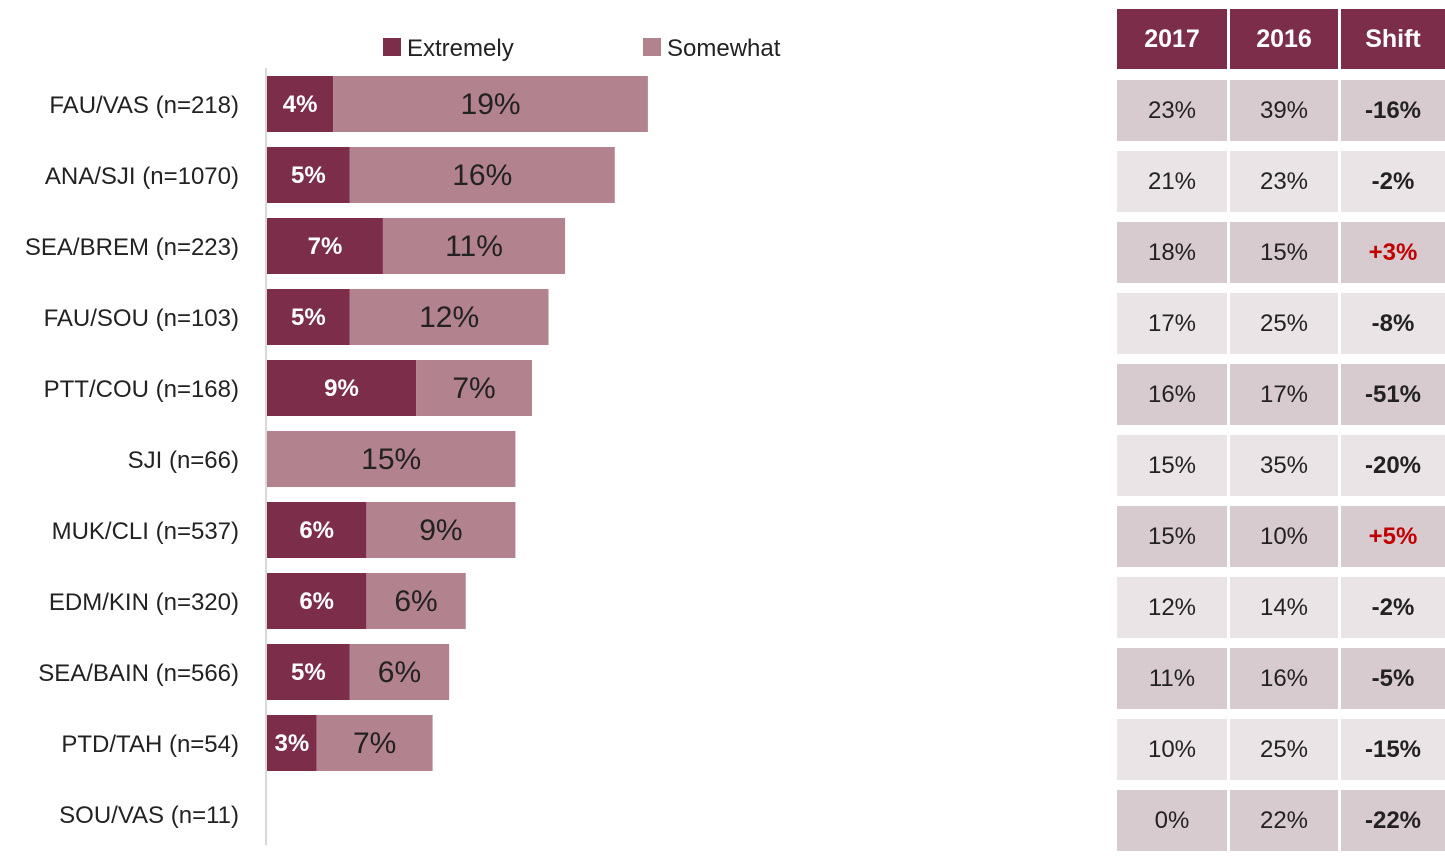  I want to click on data-label-extremely: 7%, so click(325, 246).